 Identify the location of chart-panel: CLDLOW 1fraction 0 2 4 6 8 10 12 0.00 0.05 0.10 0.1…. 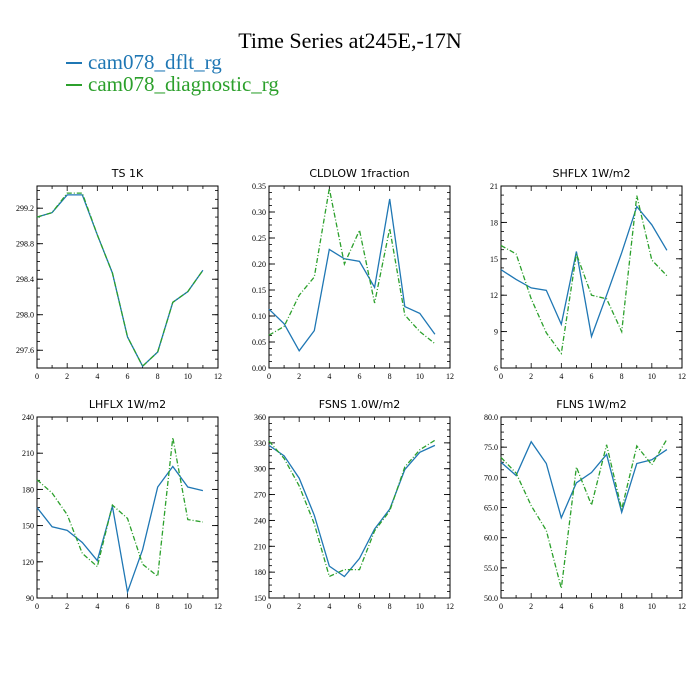
(353, 274).